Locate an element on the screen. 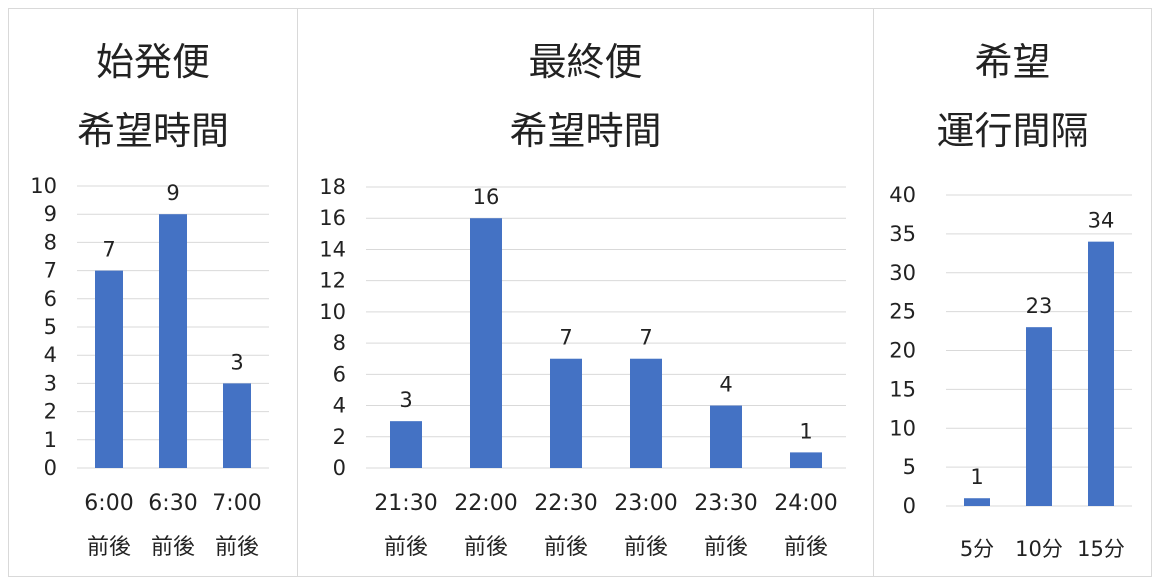  x-category-label: 15分 is located at coordinates (1101, 549).